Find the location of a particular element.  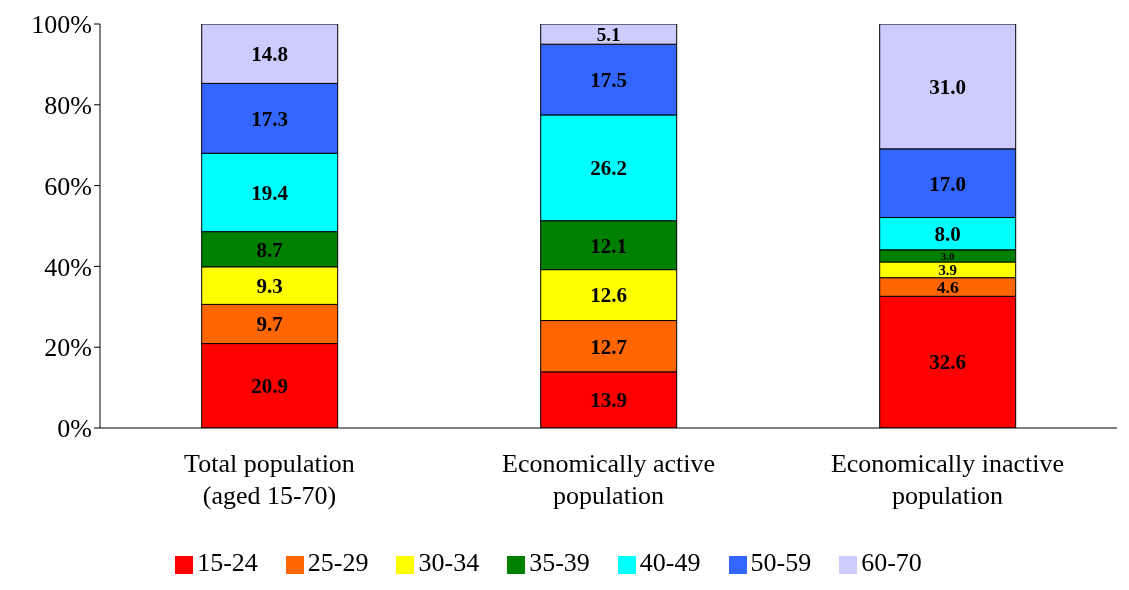

data-label: 32.6 is located at coordinates (948, 362).